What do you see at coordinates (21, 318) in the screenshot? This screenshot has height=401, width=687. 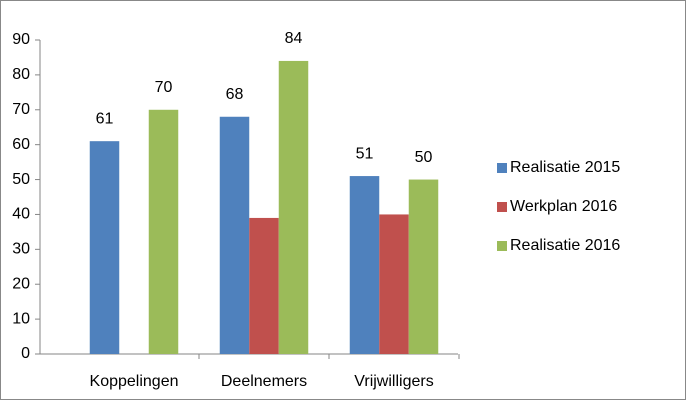 I see `y-tick-label: 10` at bounding box center [21, 318].